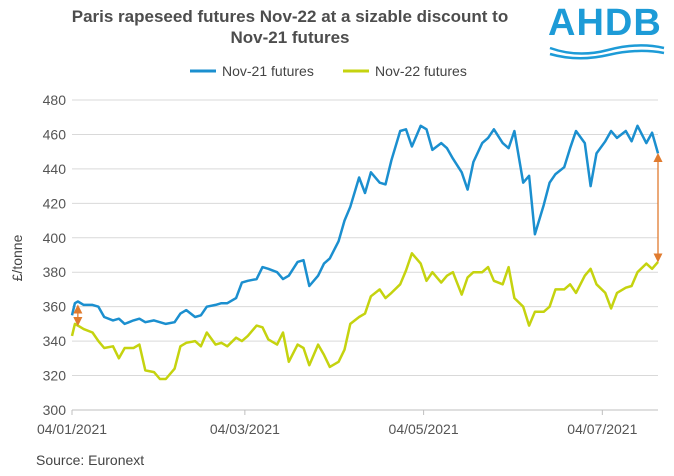 The width and height of the screenshot is (674, 476). What do you see at coordinates (55, 376) in the screenshot?
I see `y-tick-label: 320` at bounding box center [55, 376].